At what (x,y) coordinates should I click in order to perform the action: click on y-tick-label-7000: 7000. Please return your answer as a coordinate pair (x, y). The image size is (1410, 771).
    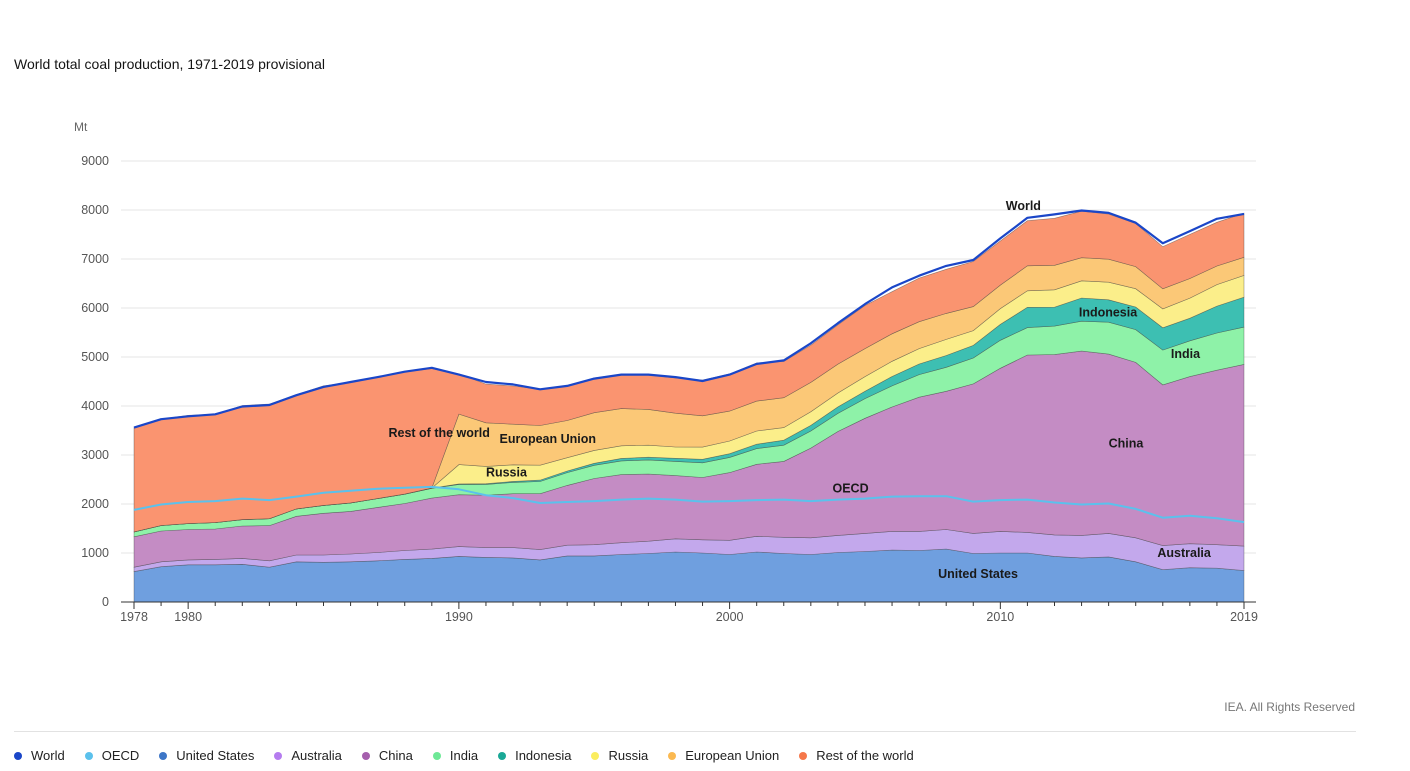
    Looking at the image, I should click on (95, 259).